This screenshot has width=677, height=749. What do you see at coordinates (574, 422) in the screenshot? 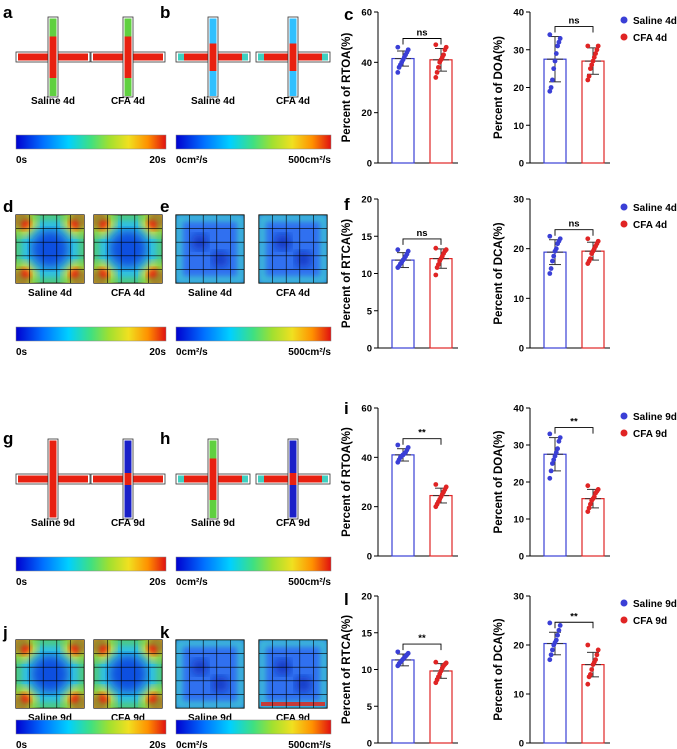
I see `significance-label: **` at bounding box center [574, 422].